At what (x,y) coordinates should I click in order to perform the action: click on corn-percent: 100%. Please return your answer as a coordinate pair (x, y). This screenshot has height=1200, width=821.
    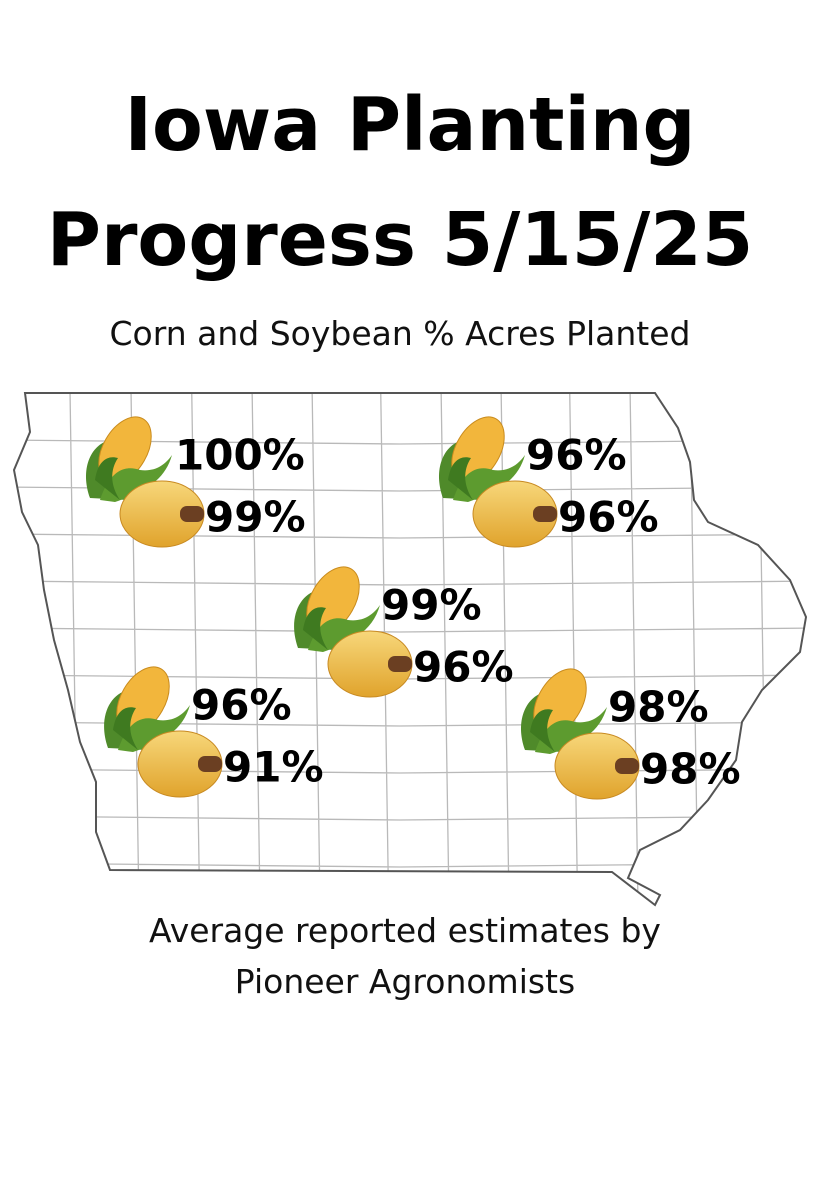
    Looking at the image, I should click on (240, 455).